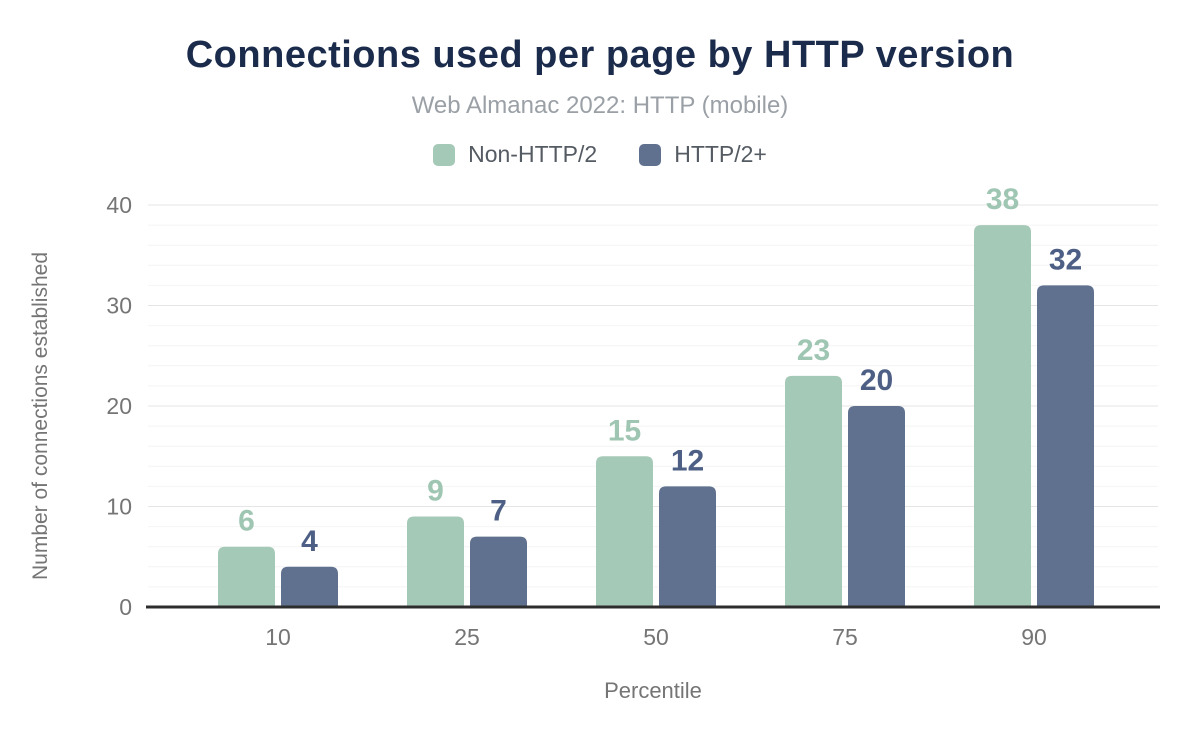  I want to click on y-tick-label: 20, so click(119, 406).